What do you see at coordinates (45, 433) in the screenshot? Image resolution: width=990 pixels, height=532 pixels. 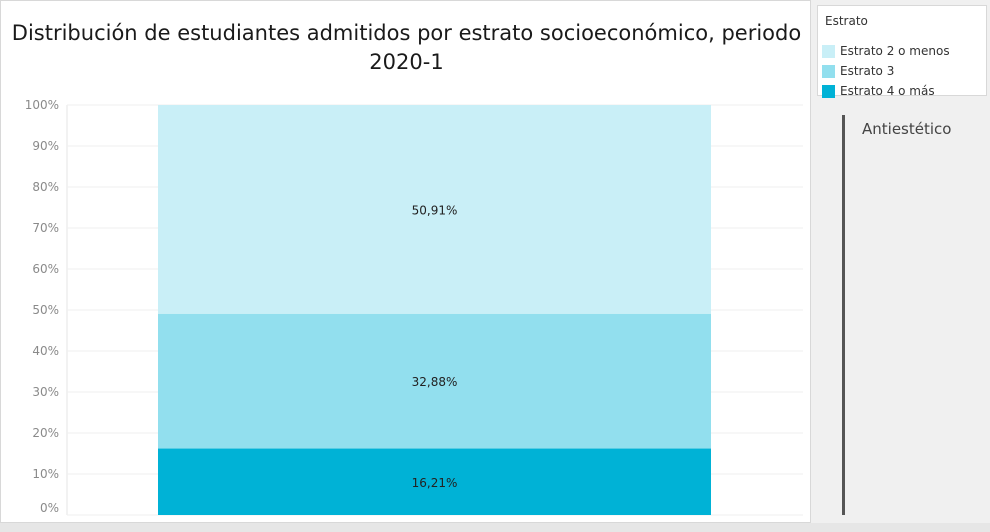 I see `y-tick-label: 20%` at bounding box center [45, 433].